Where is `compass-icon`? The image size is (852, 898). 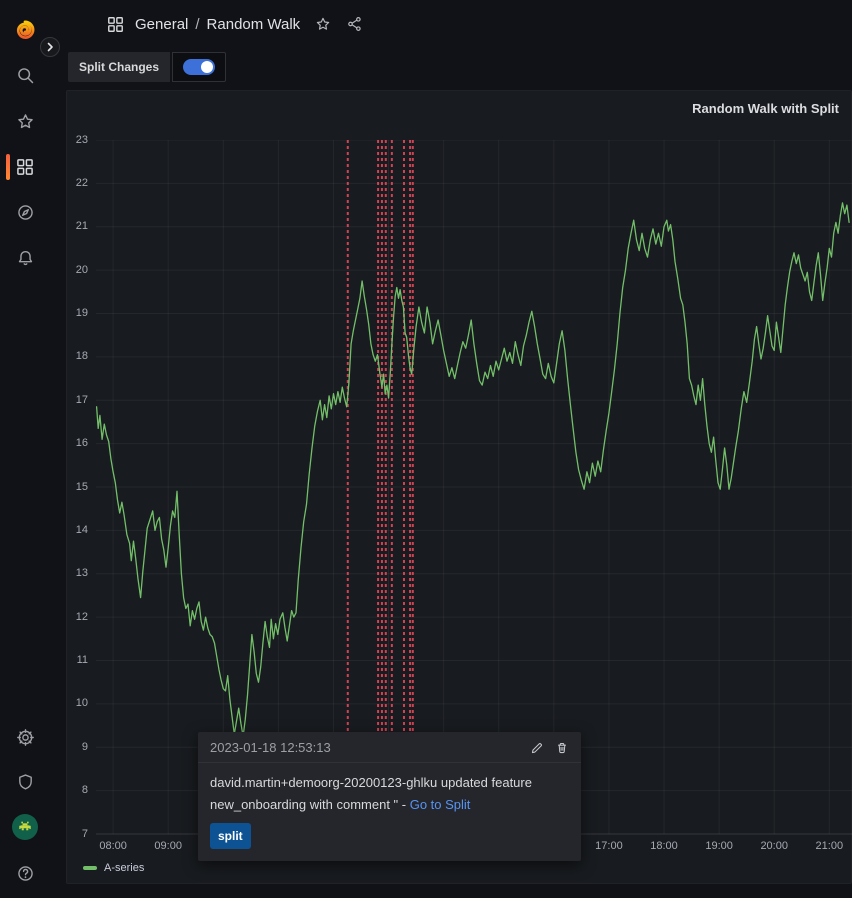 compass-icon is located at coordinates (25, 212).